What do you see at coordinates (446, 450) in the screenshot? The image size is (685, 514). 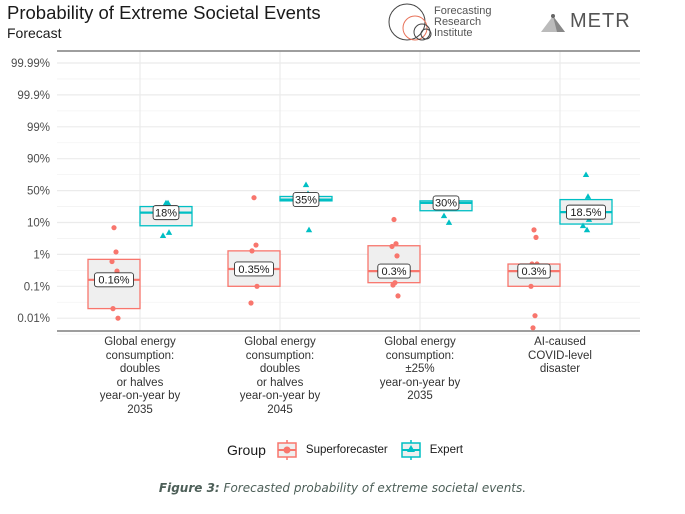 I see `legend-label-expert: Expert` at bounding box center [446, 450].